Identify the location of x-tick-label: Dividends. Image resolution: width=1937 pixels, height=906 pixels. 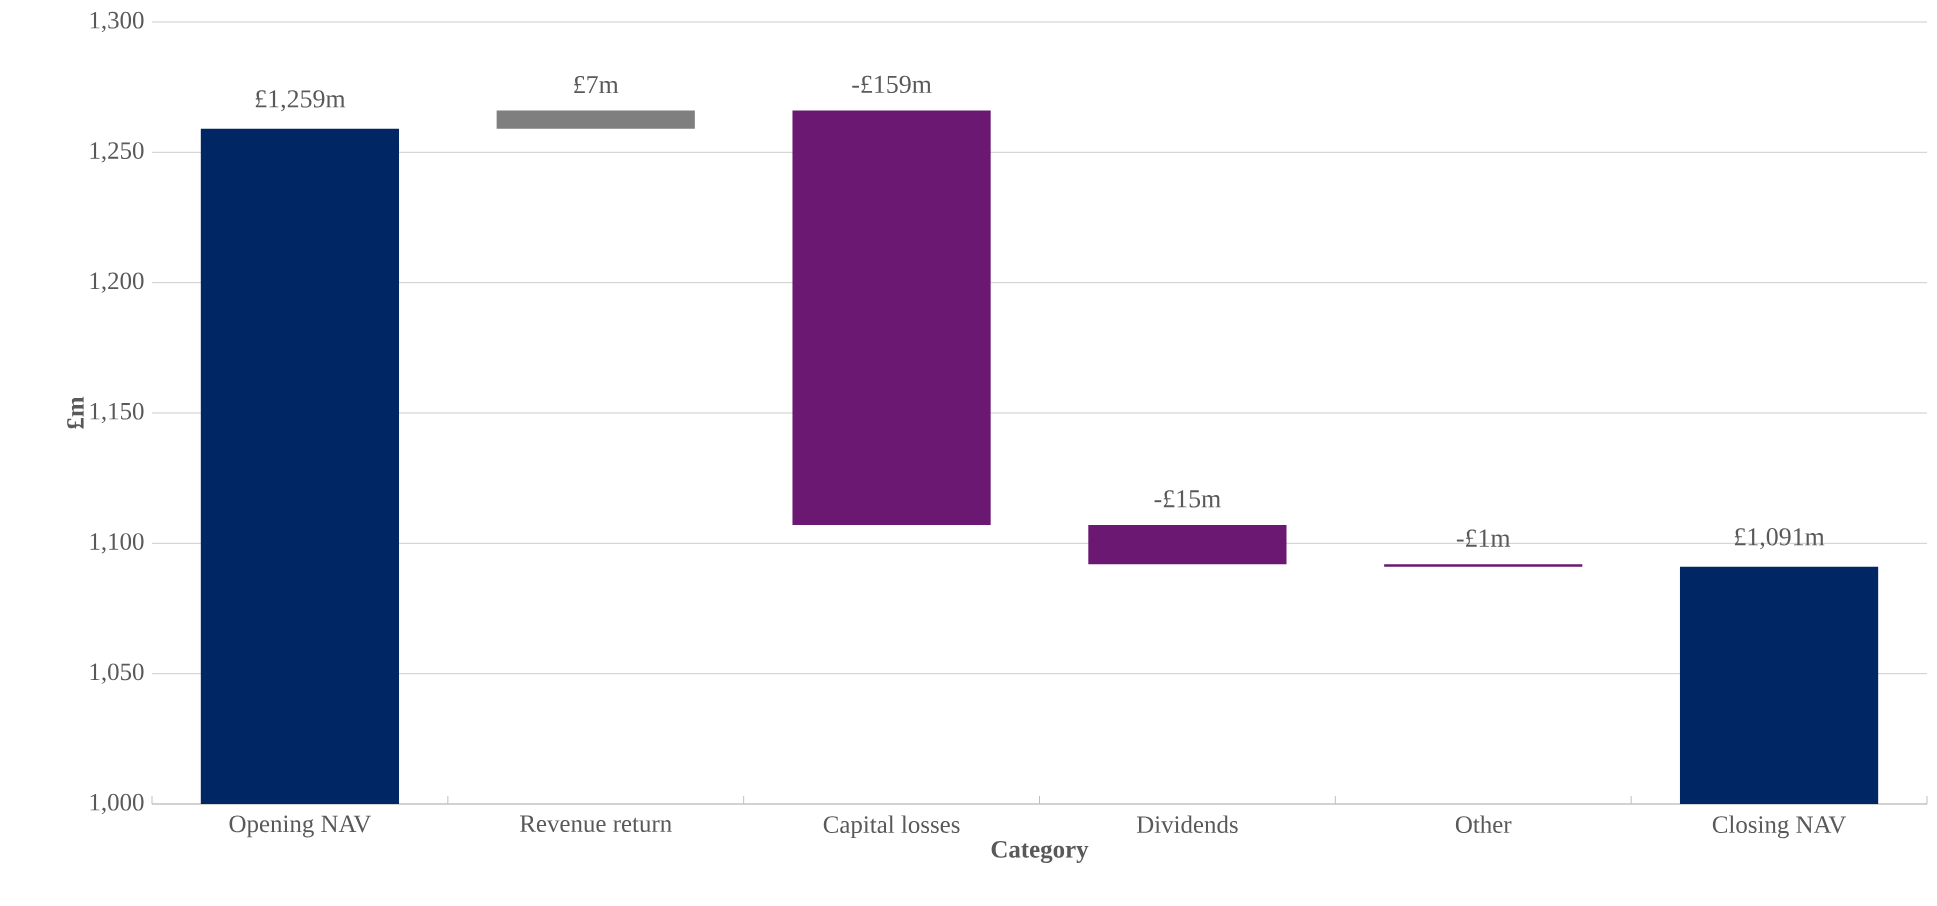
(1187, 824).